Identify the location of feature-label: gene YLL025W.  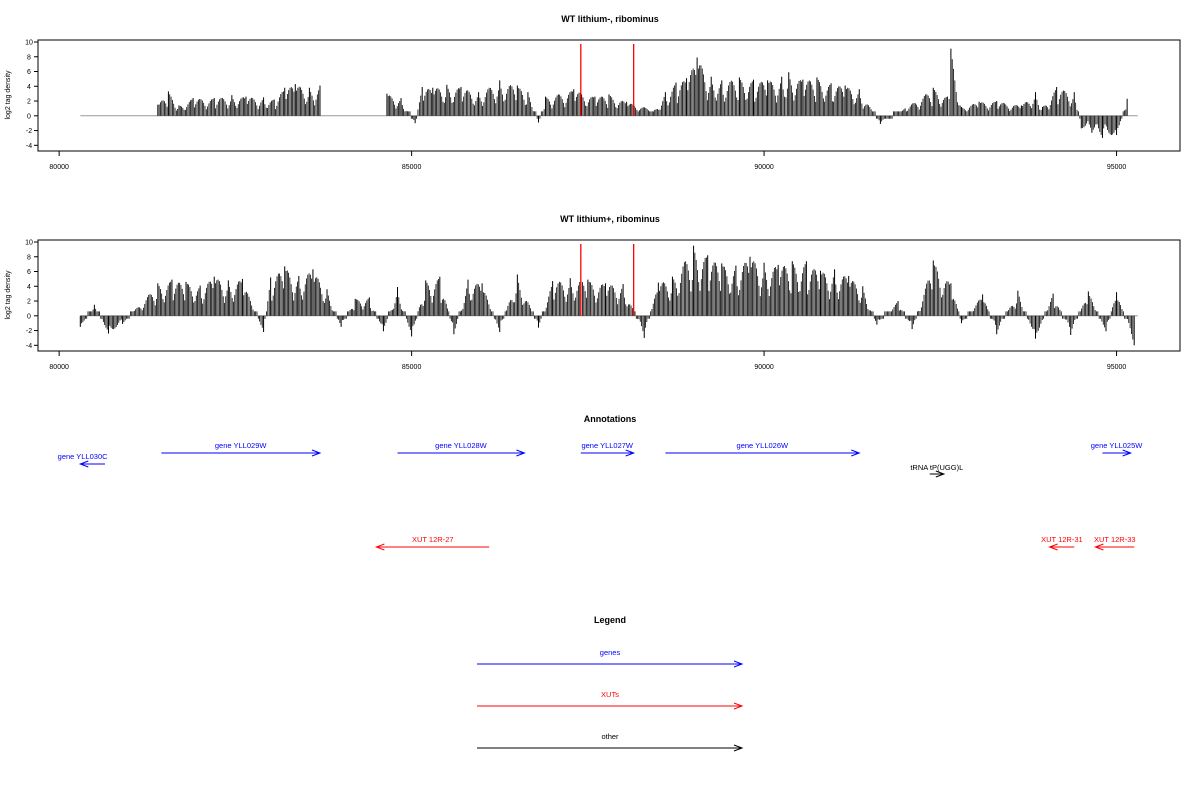
(1117, 445).